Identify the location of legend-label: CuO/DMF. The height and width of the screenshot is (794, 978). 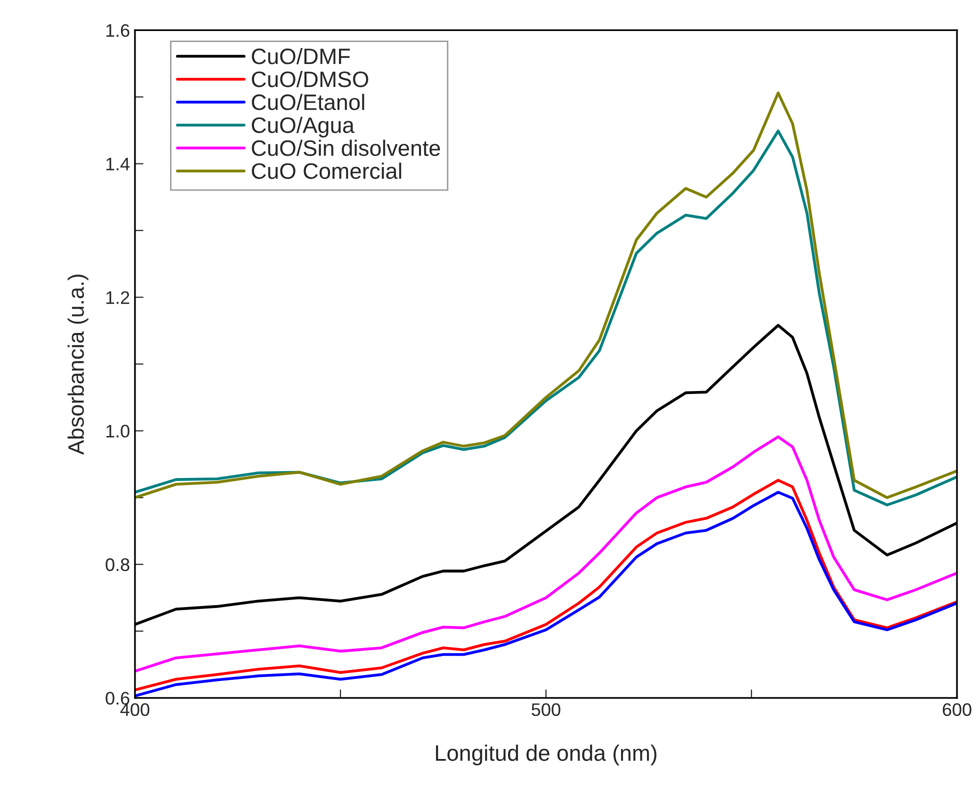
(301, 56).